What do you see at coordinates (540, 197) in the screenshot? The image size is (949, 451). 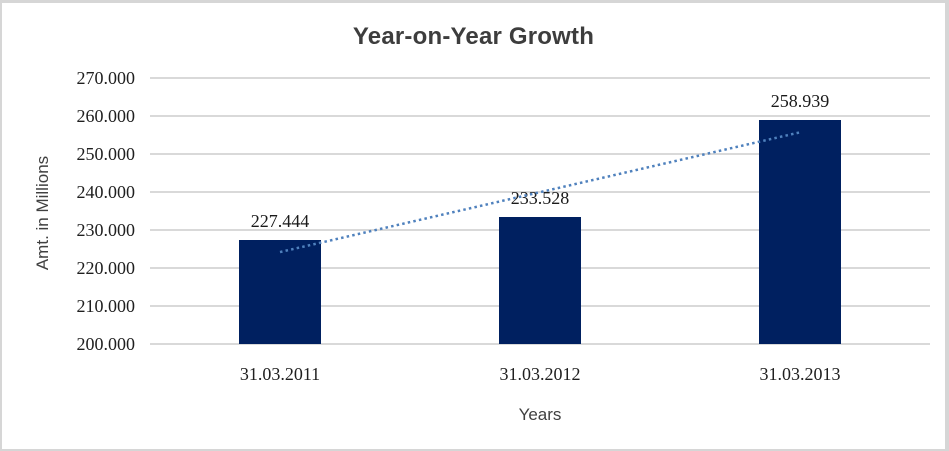 I see `bar-value-label: 233.528` at bounding box center [540, 197].